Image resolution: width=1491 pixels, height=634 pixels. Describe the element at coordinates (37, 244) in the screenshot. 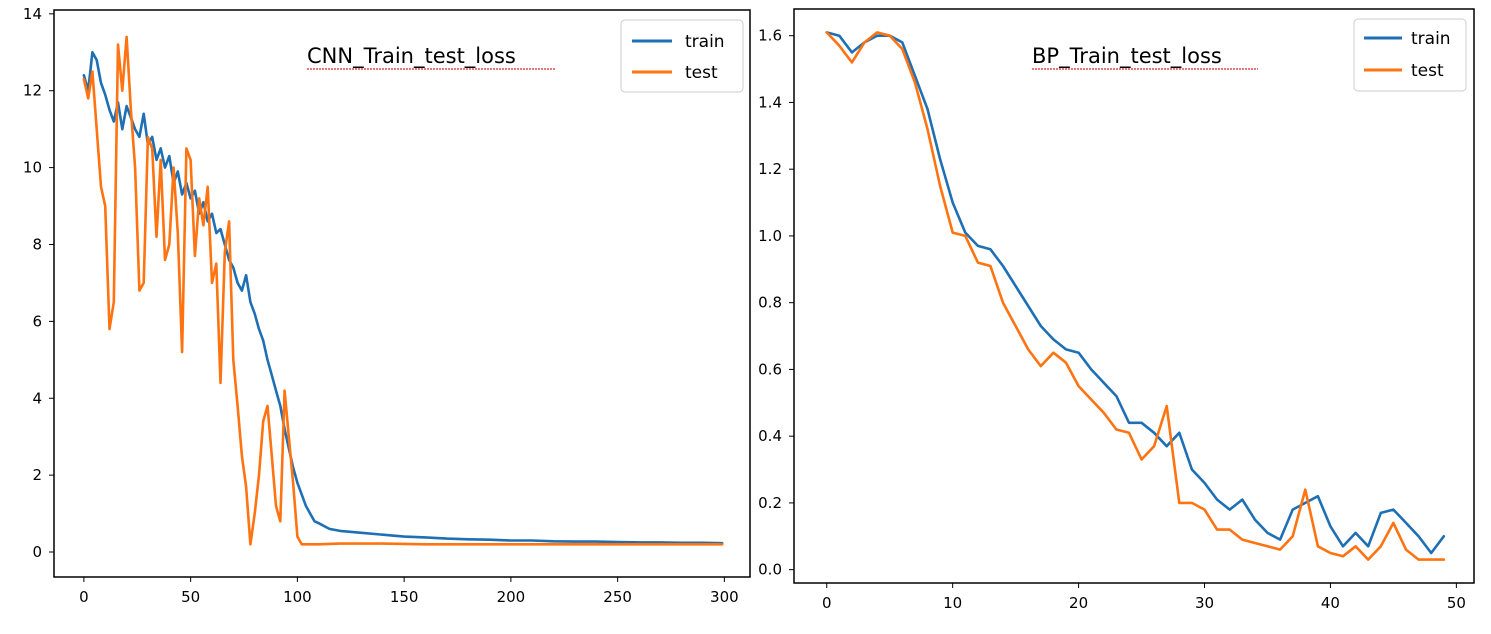

I see `y-tick-label: 8` at that location.